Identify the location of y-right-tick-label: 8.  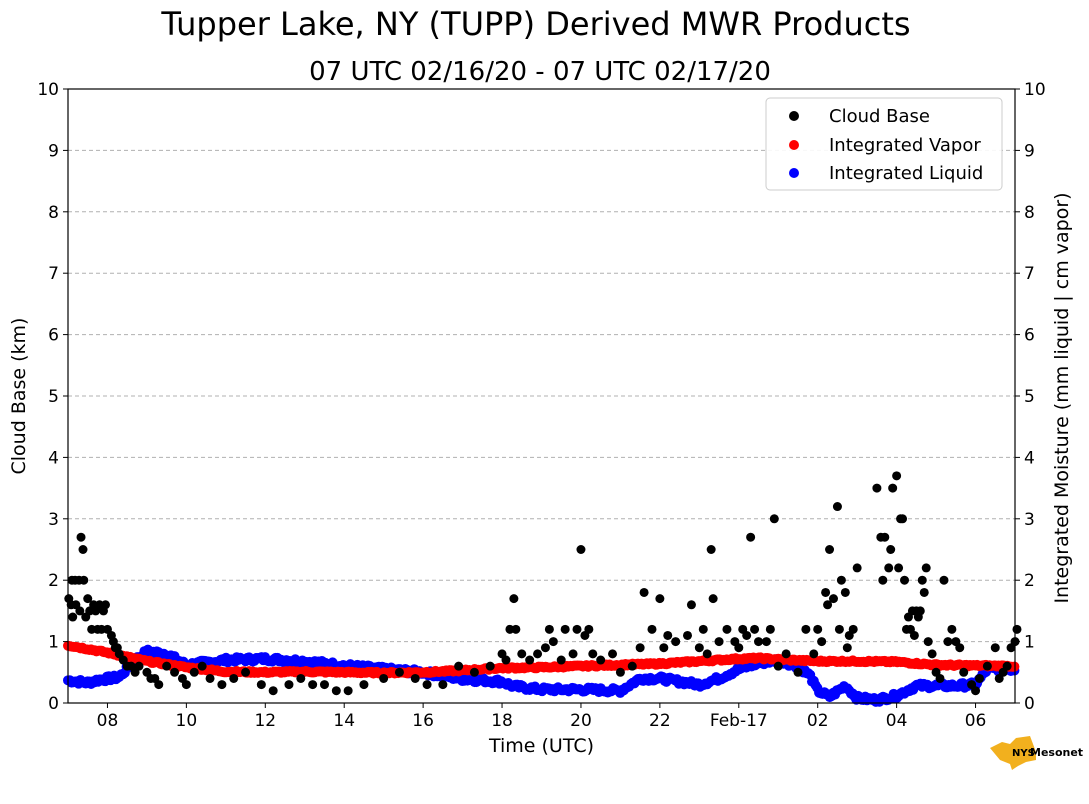
(1029, 213).